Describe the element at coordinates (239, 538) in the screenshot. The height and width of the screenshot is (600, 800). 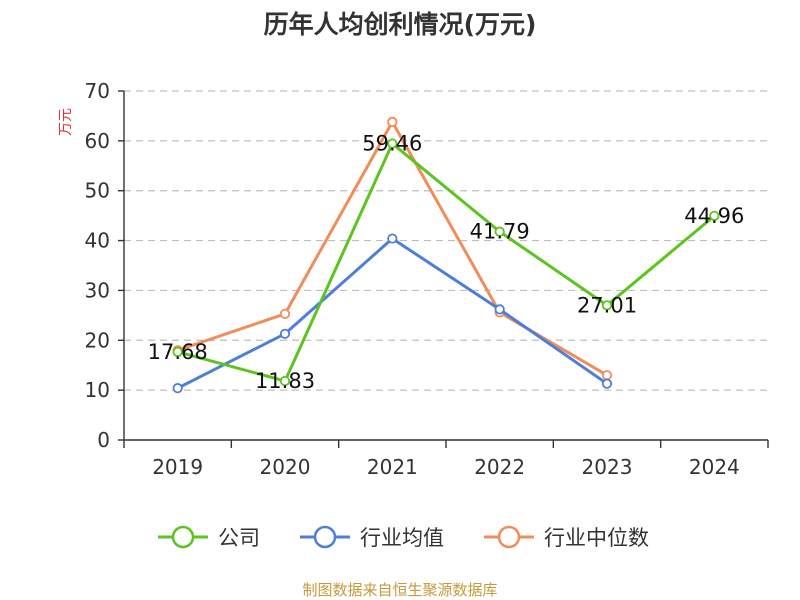
I see `legend-label: 公司` at that location.